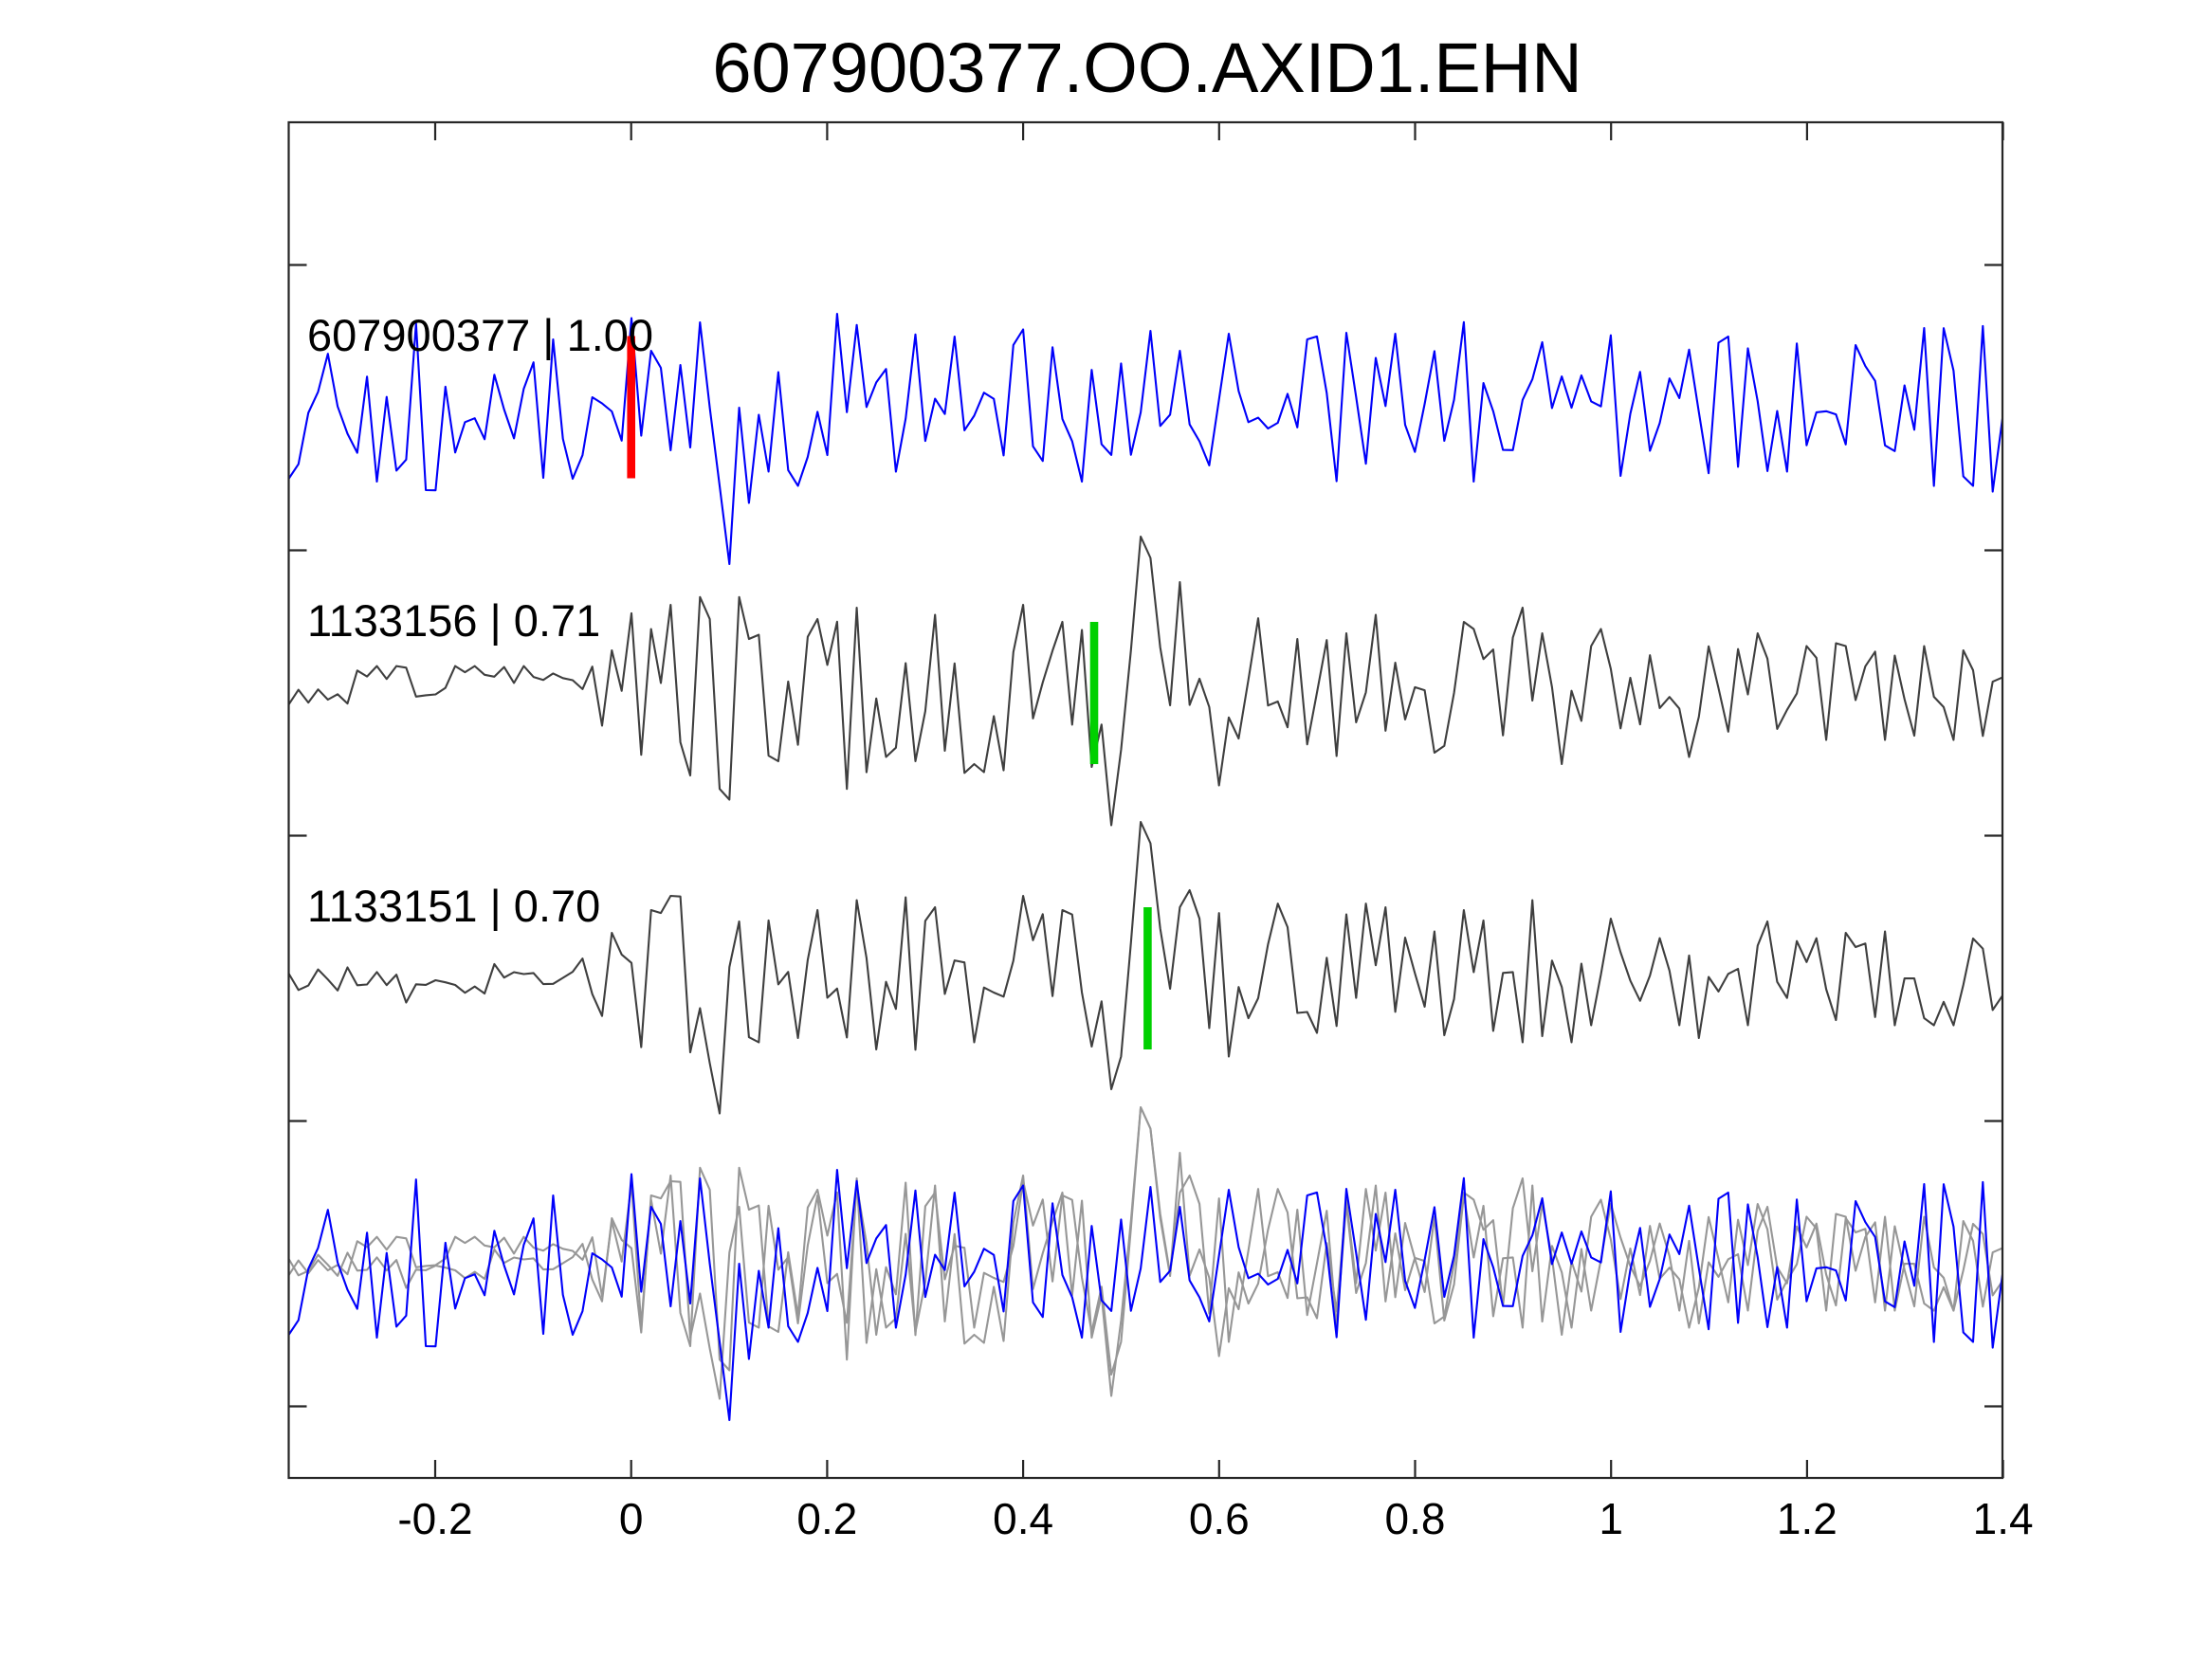  Describe the element at coordinates (480, 335) in the screenshot. I see `svg-text: 607900377 | 1.00` at that location.